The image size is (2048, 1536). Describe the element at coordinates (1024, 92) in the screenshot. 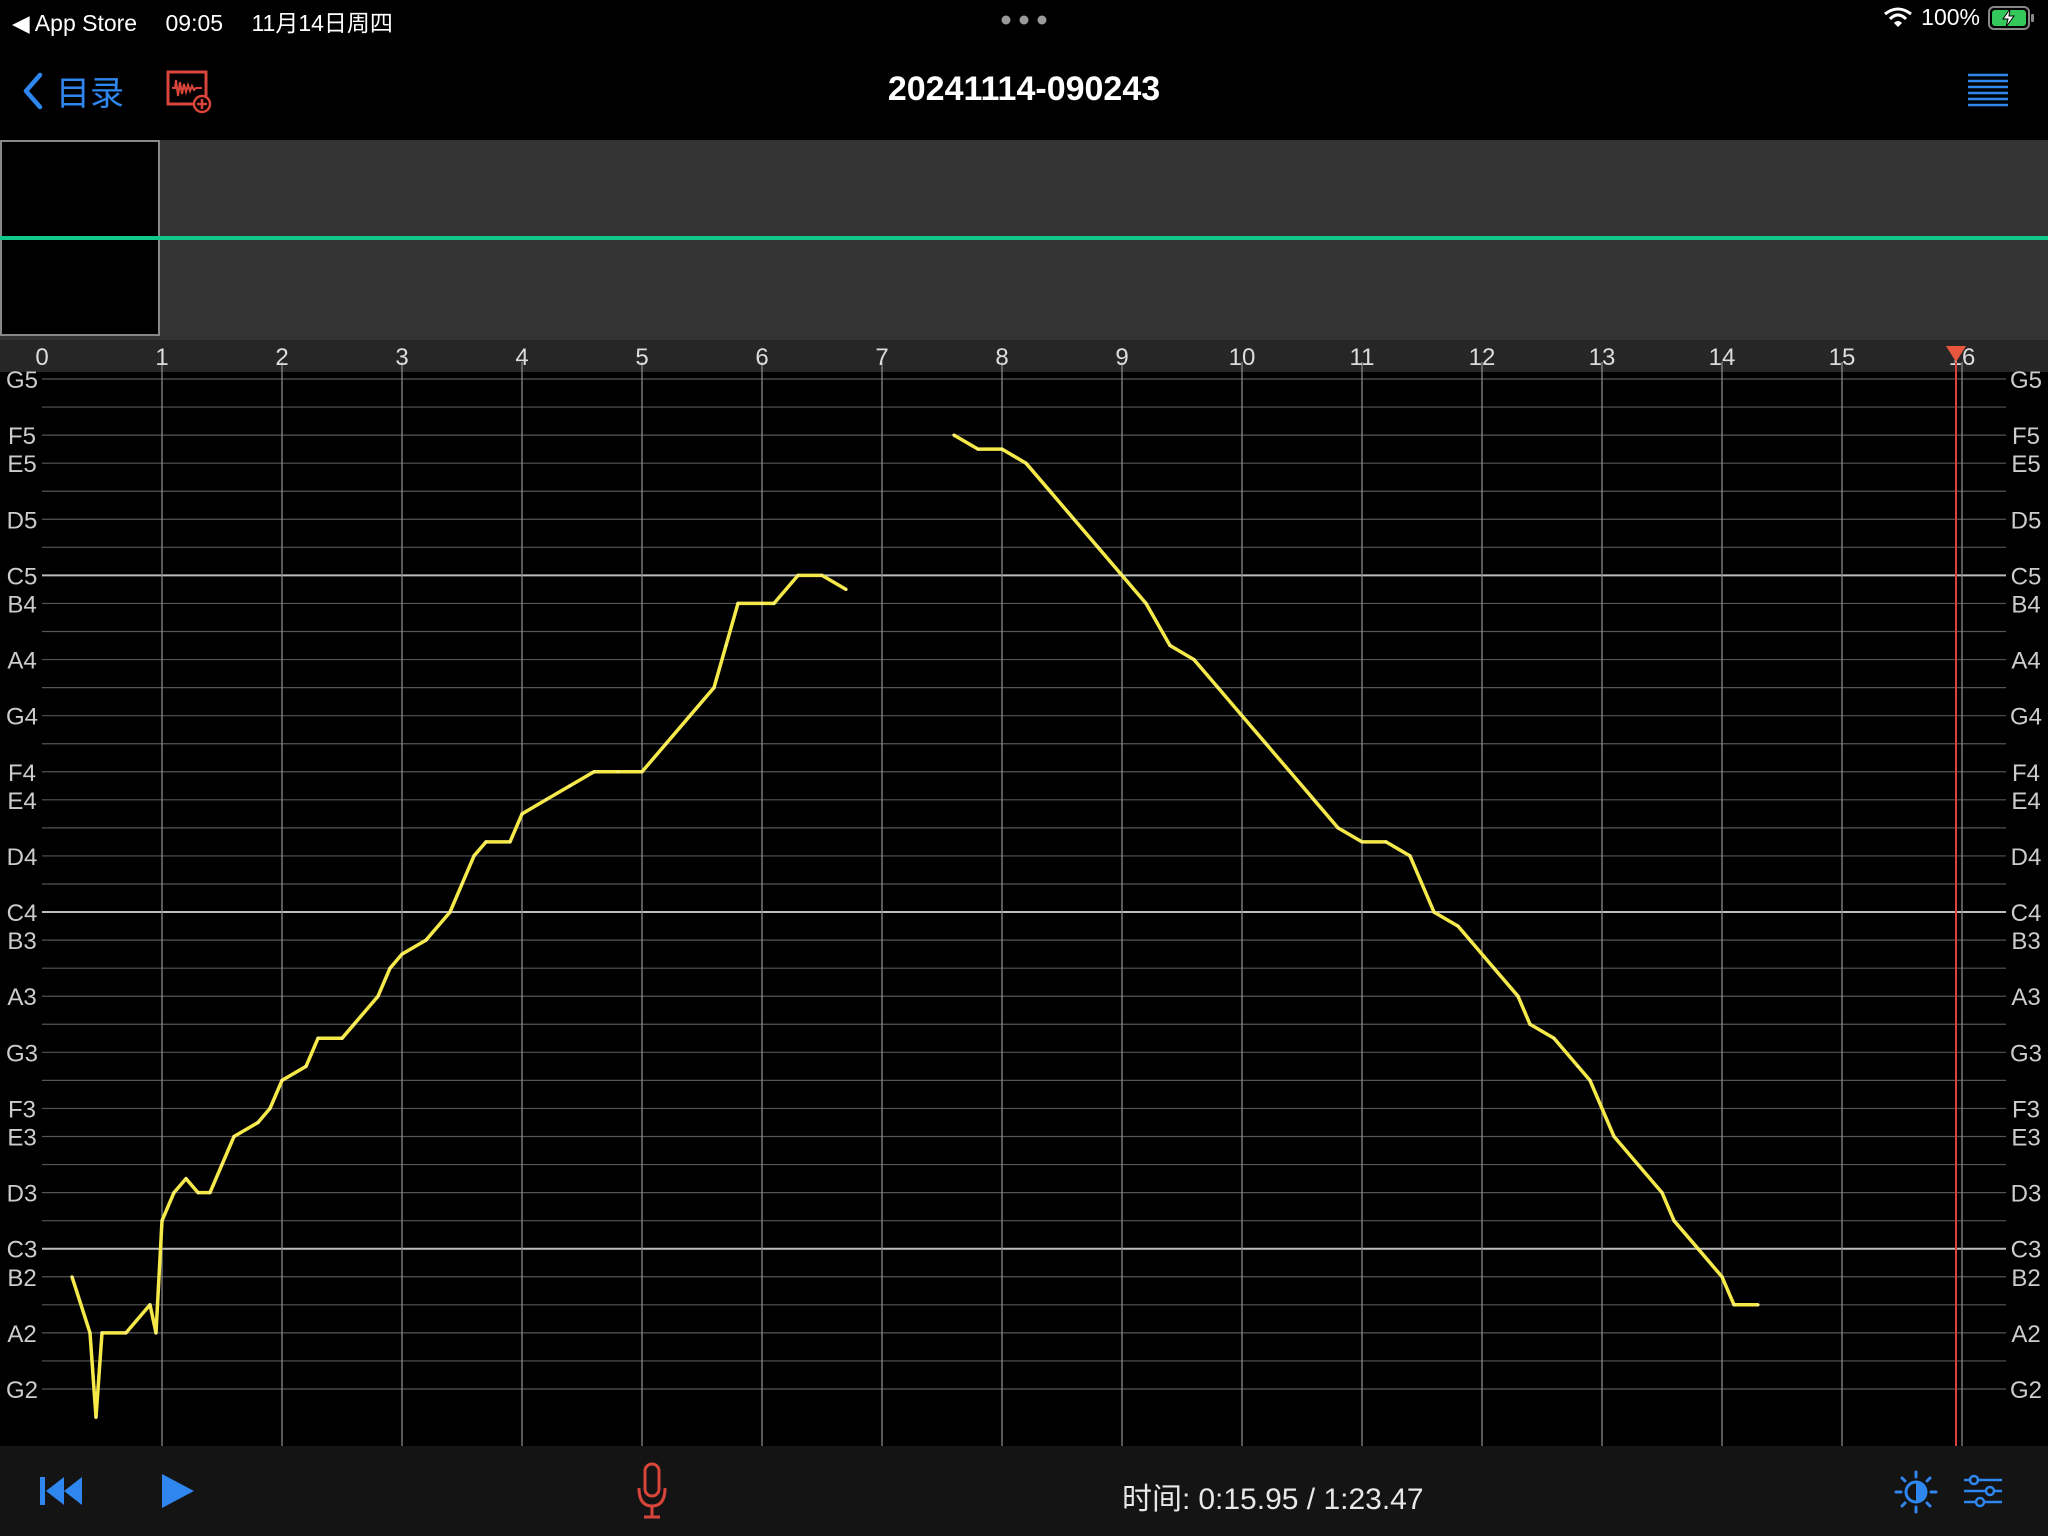

I see `navigation-bar: 目录 20241114-090243` at that location.